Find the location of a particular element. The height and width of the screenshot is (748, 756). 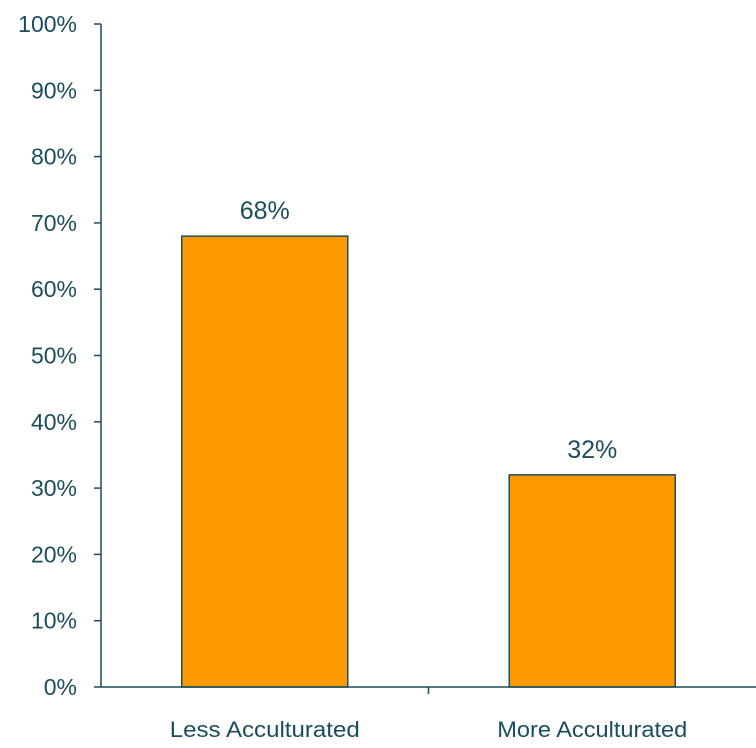

y-tick-label: 100% is located at coordinates (47, 24).